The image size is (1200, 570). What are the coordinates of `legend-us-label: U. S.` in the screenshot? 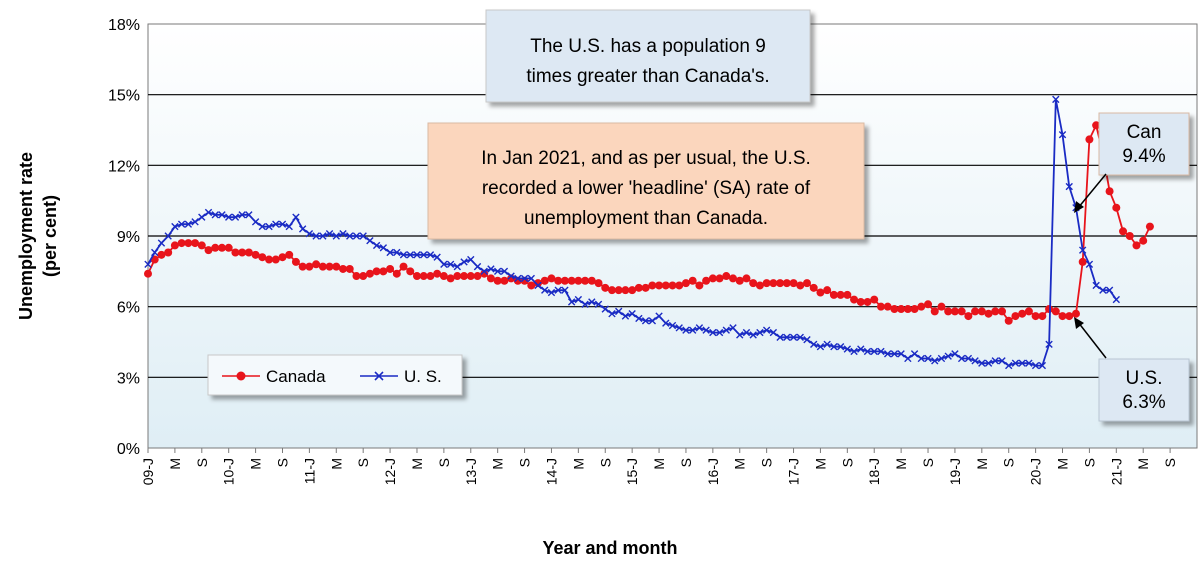 It's located at (423, 376).